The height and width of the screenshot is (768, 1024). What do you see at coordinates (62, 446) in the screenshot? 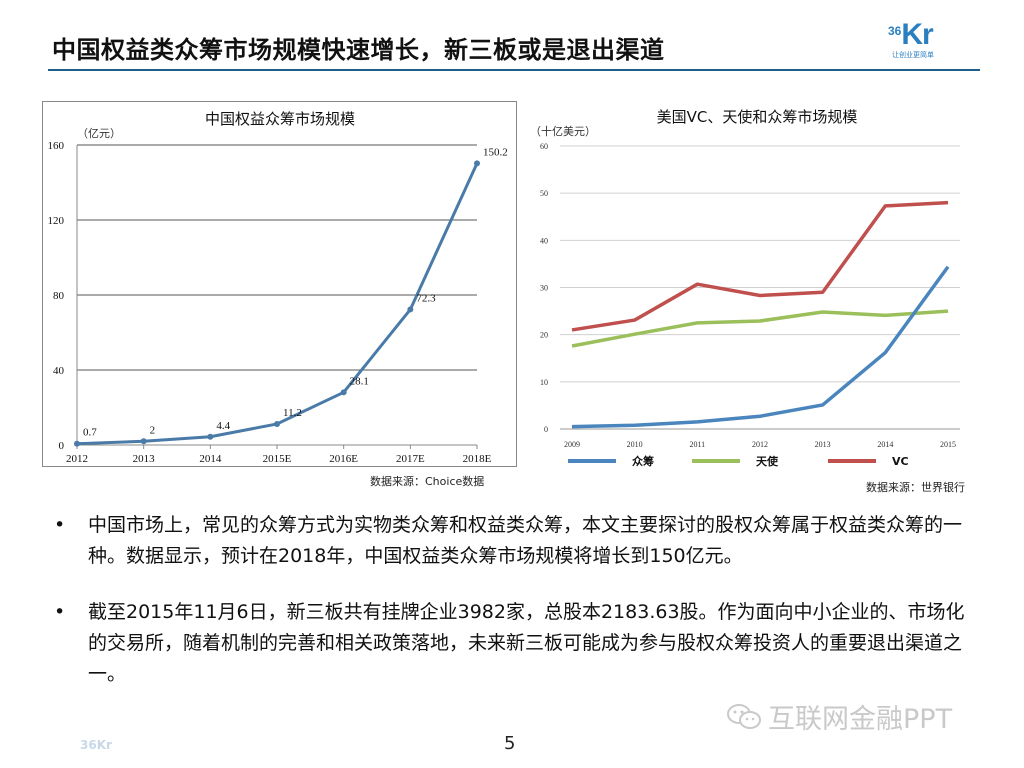
I see `chart1-ytick-label: 0` at bounding box center [62, 446].